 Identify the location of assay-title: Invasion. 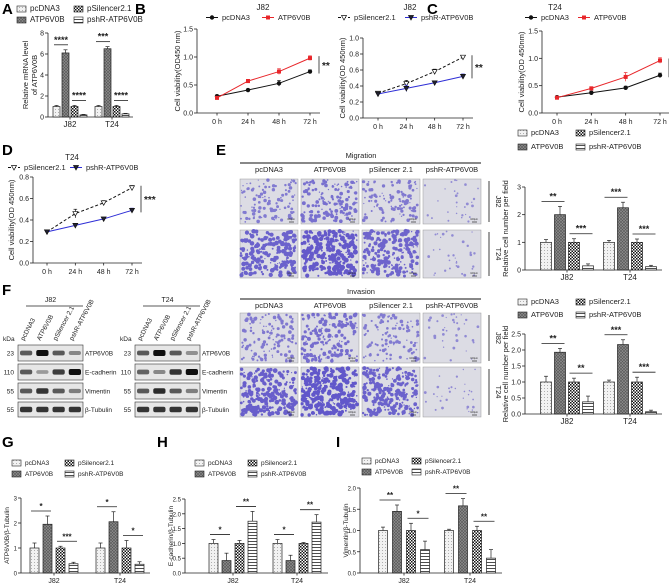
(361, 291).